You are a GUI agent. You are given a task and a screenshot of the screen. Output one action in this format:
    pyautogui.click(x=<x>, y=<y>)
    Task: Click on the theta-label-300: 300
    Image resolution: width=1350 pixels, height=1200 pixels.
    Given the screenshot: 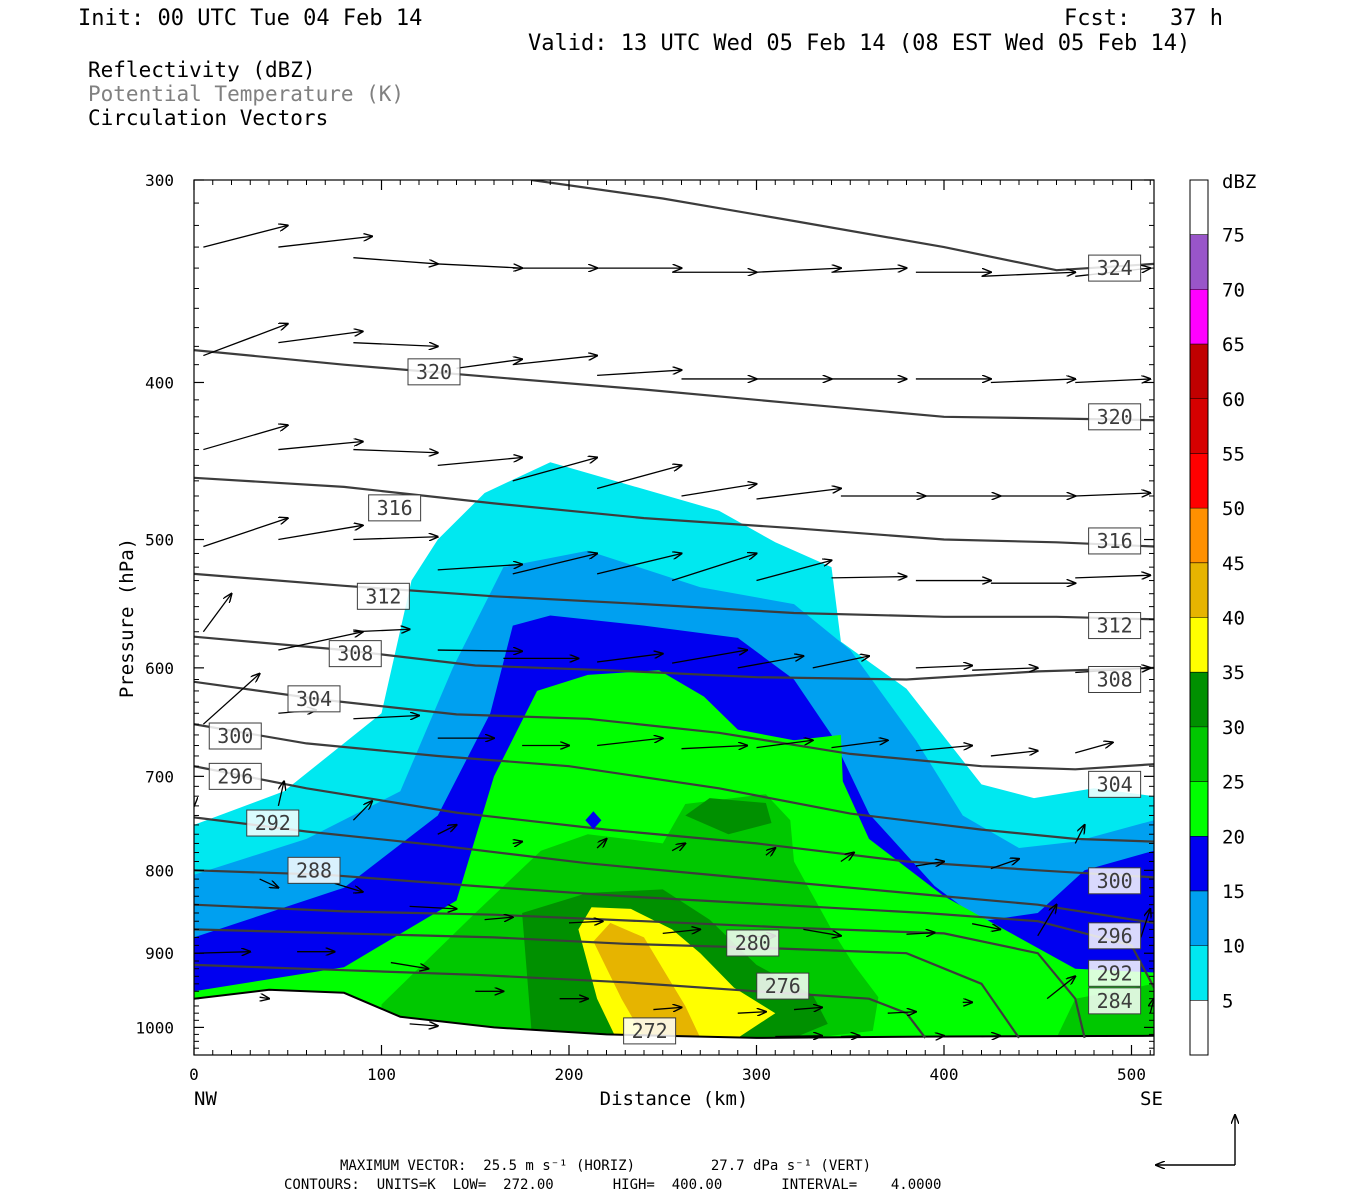 What is the action you would take?
    pyautogui.click(x=235, y=736)
    